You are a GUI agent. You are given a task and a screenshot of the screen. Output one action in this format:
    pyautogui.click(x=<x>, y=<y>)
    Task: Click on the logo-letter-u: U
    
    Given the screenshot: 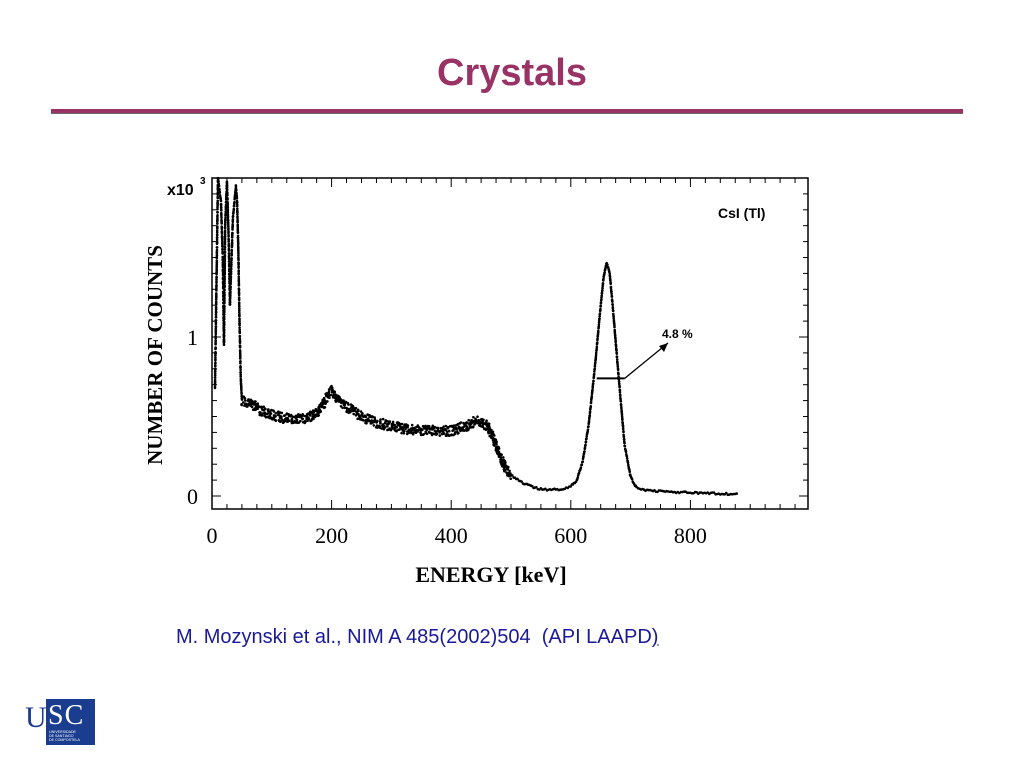 What is the action you would take?
    pyautogui.click(x=36, y=717)
    